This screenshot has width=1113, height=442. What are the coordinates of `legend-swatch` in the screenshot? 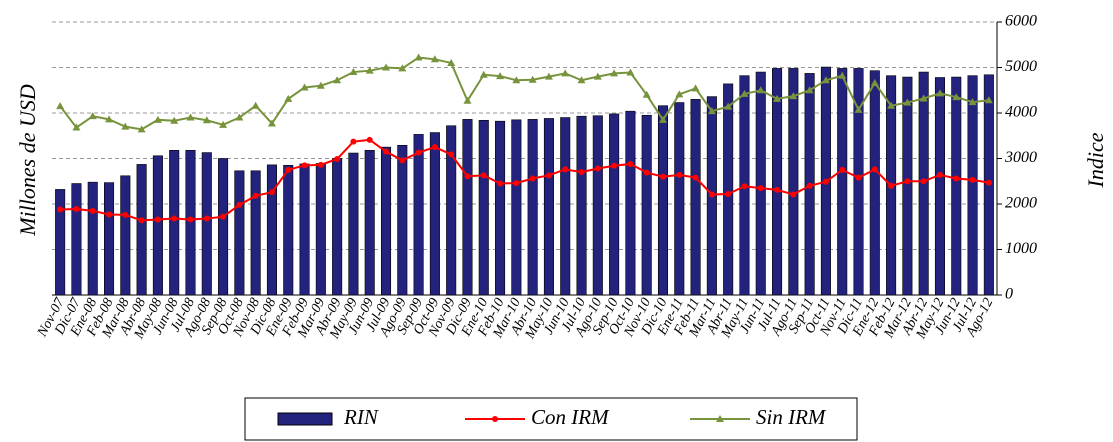 It's located at (305, 419).